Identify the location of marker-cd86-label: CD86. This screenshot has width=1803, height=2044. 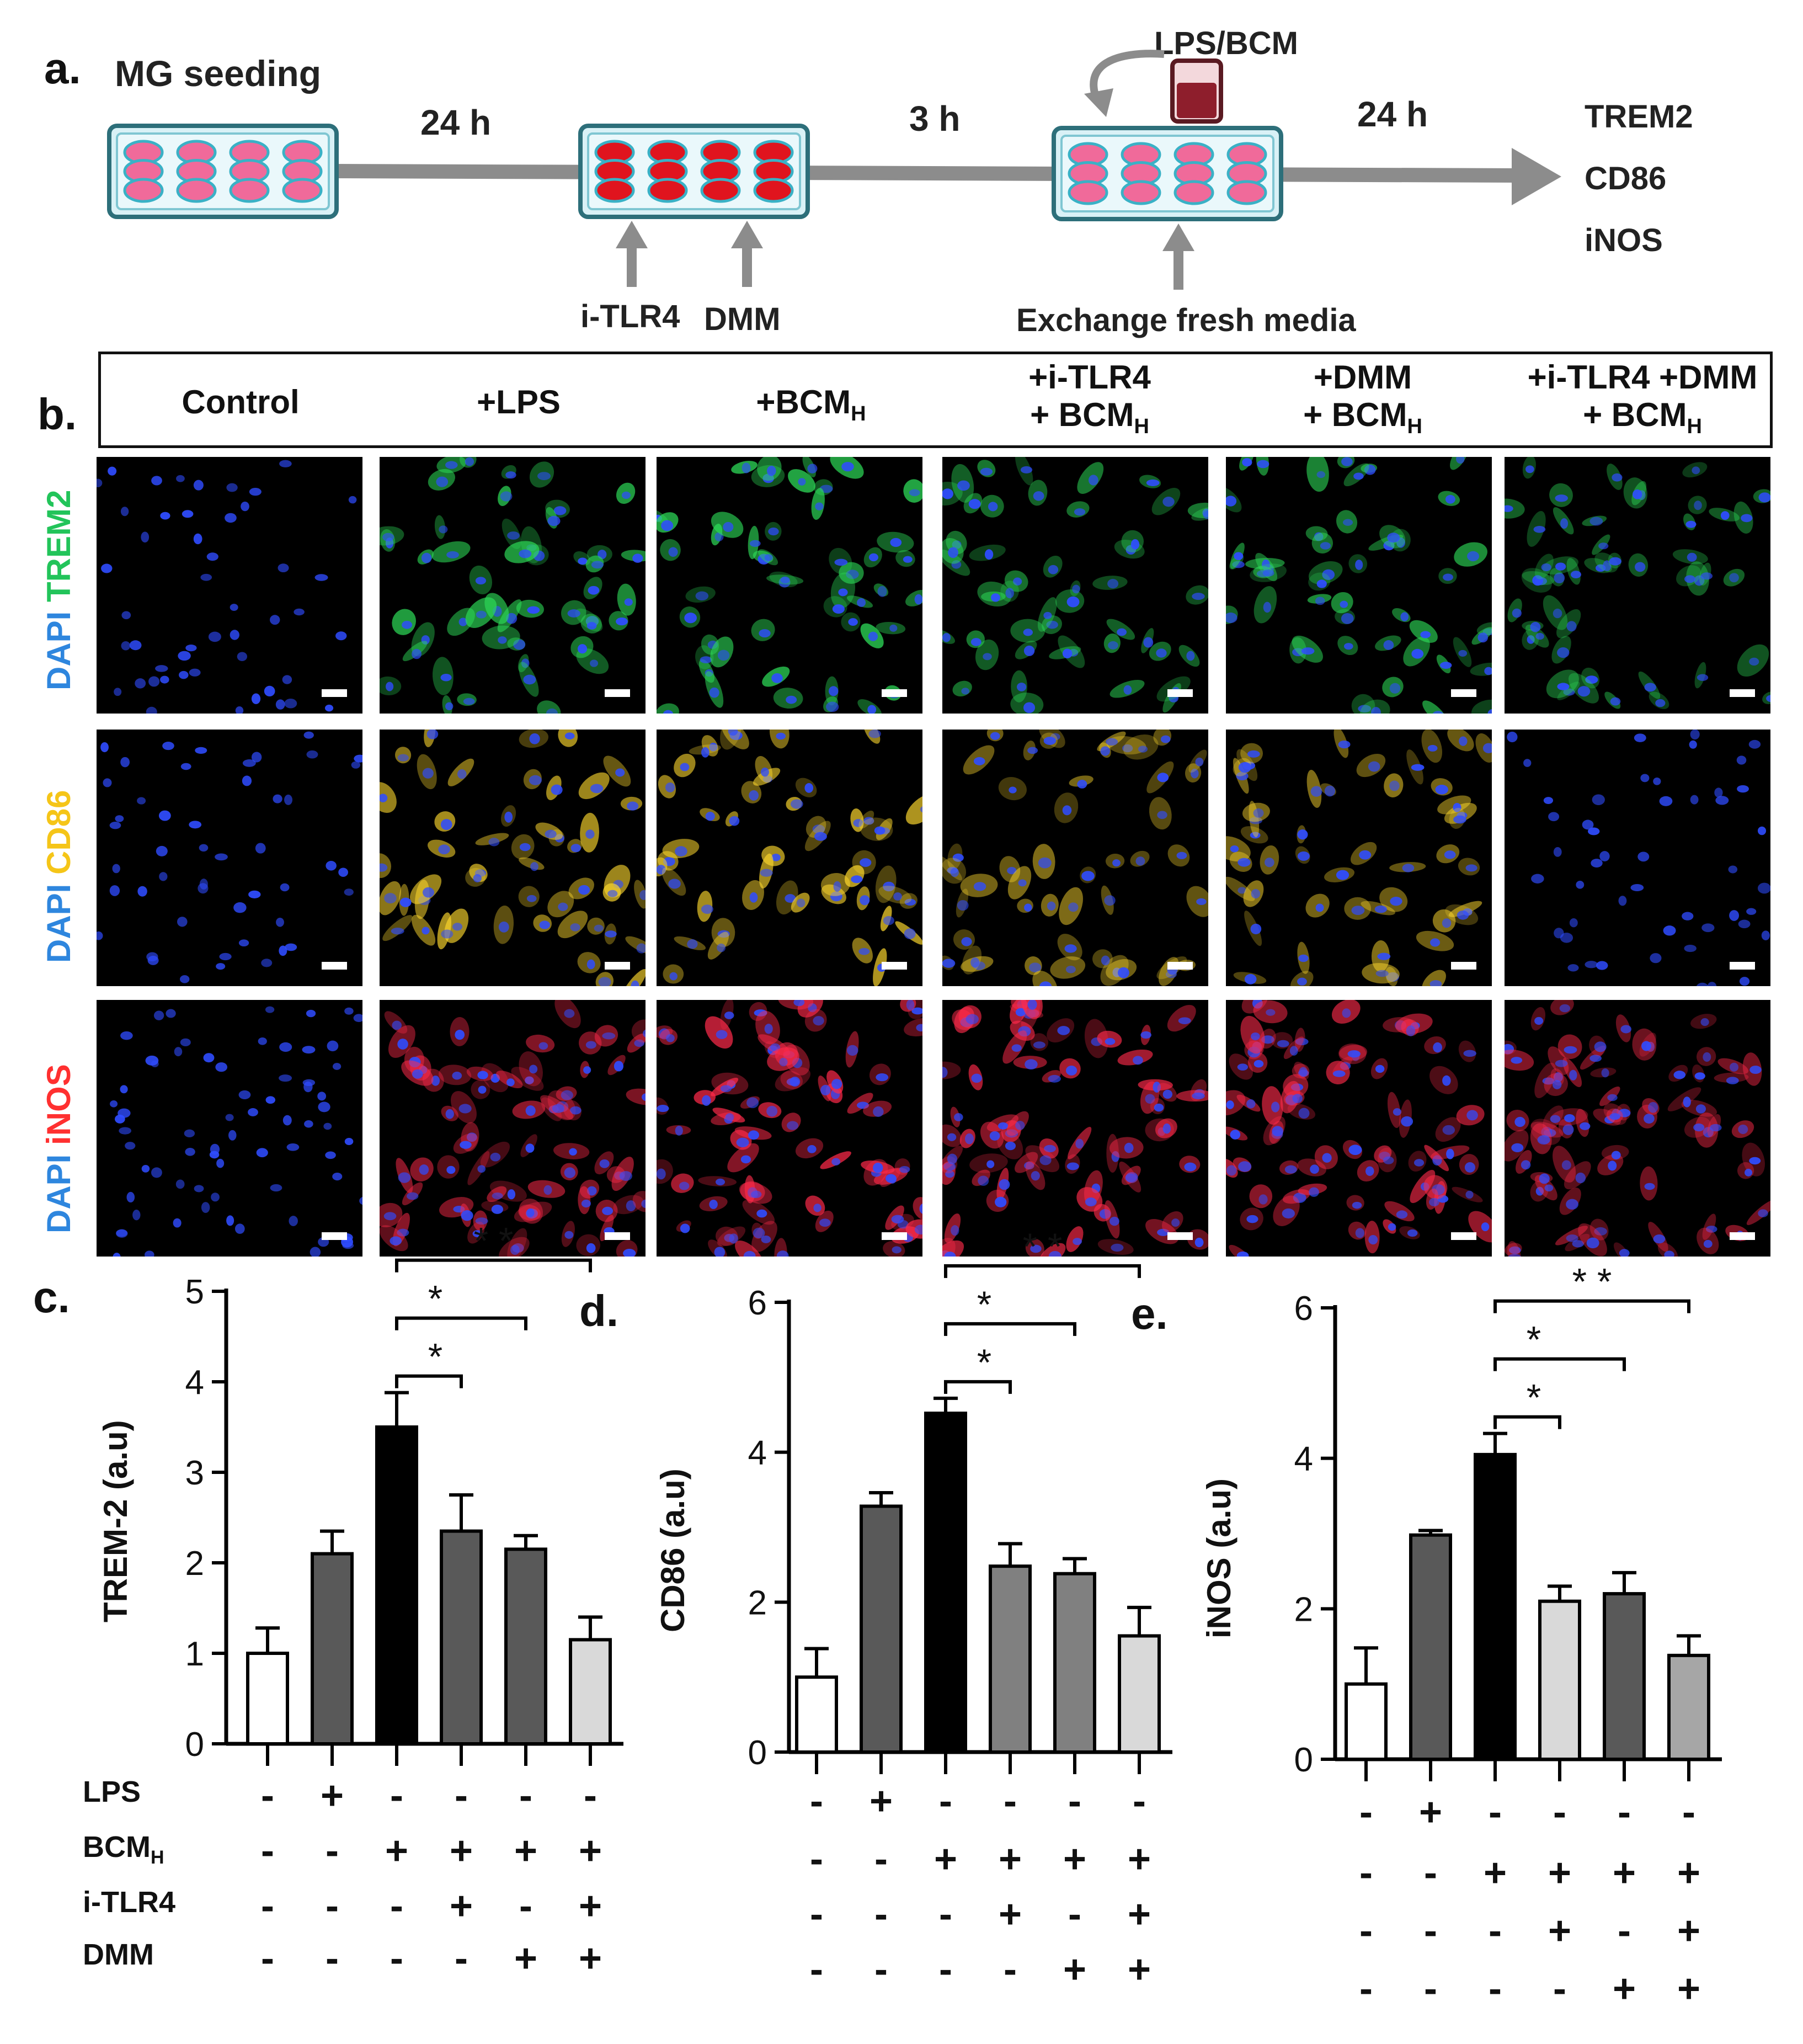
(1626, 178).